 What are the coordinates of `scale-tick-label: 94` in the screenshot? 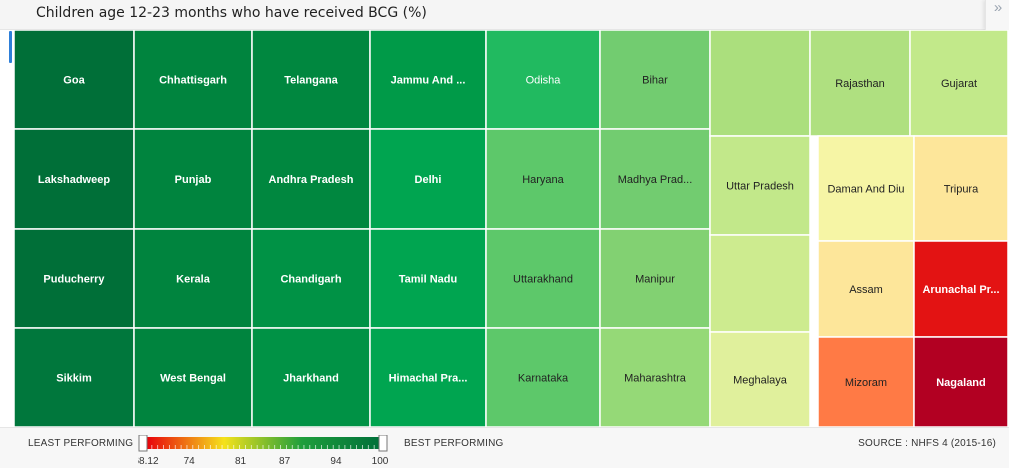 It's located at (336, 461).